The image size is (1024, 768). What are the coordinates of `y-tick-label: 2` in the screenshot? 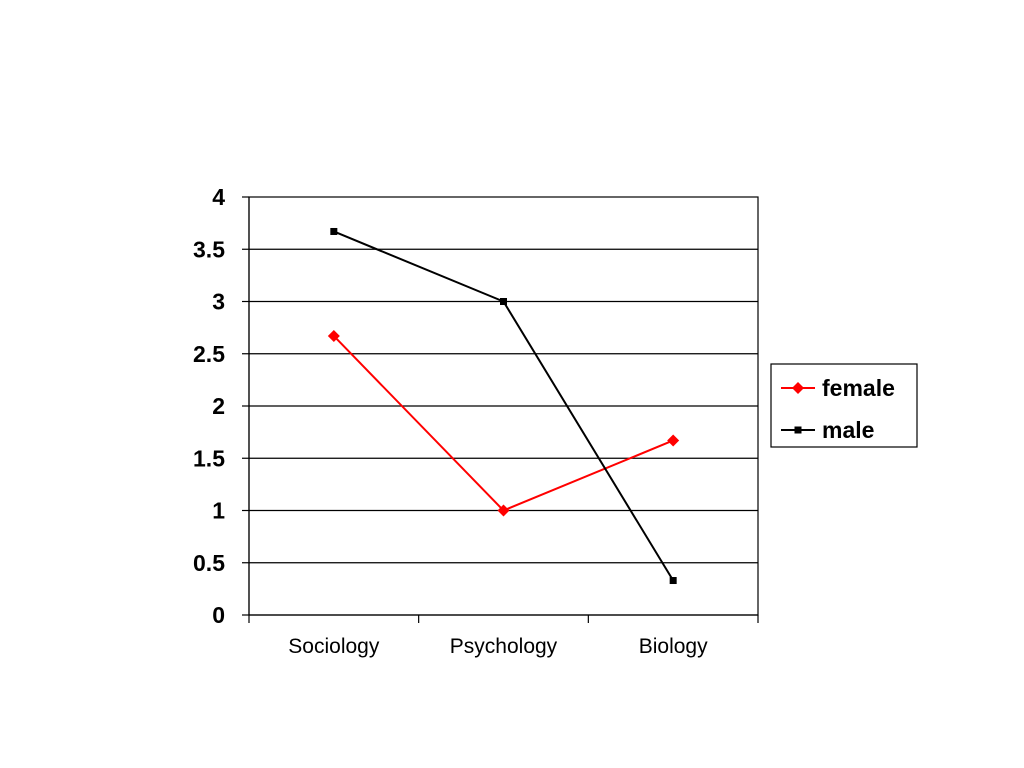 It's located at (218, 406).